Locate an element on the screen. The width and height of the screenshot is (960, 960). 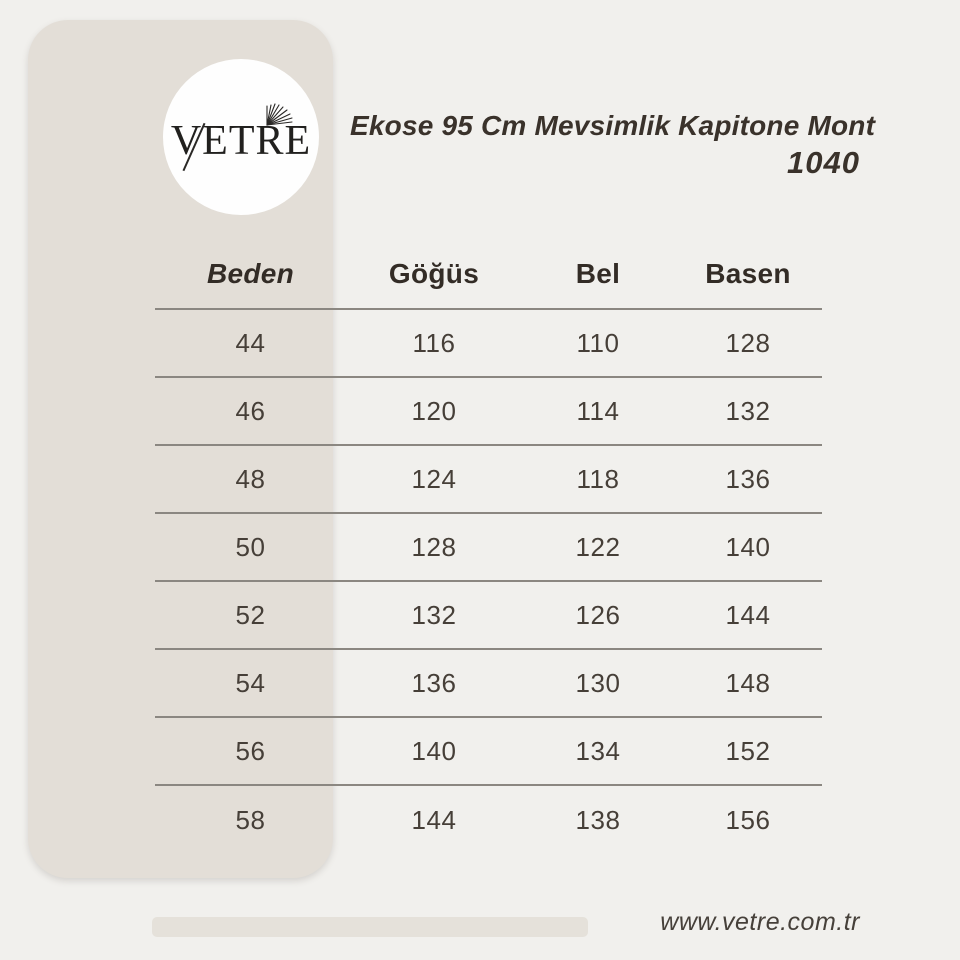
table-header-row: Beden Göğüs Bel Basen is located at coordinates (488, 275).